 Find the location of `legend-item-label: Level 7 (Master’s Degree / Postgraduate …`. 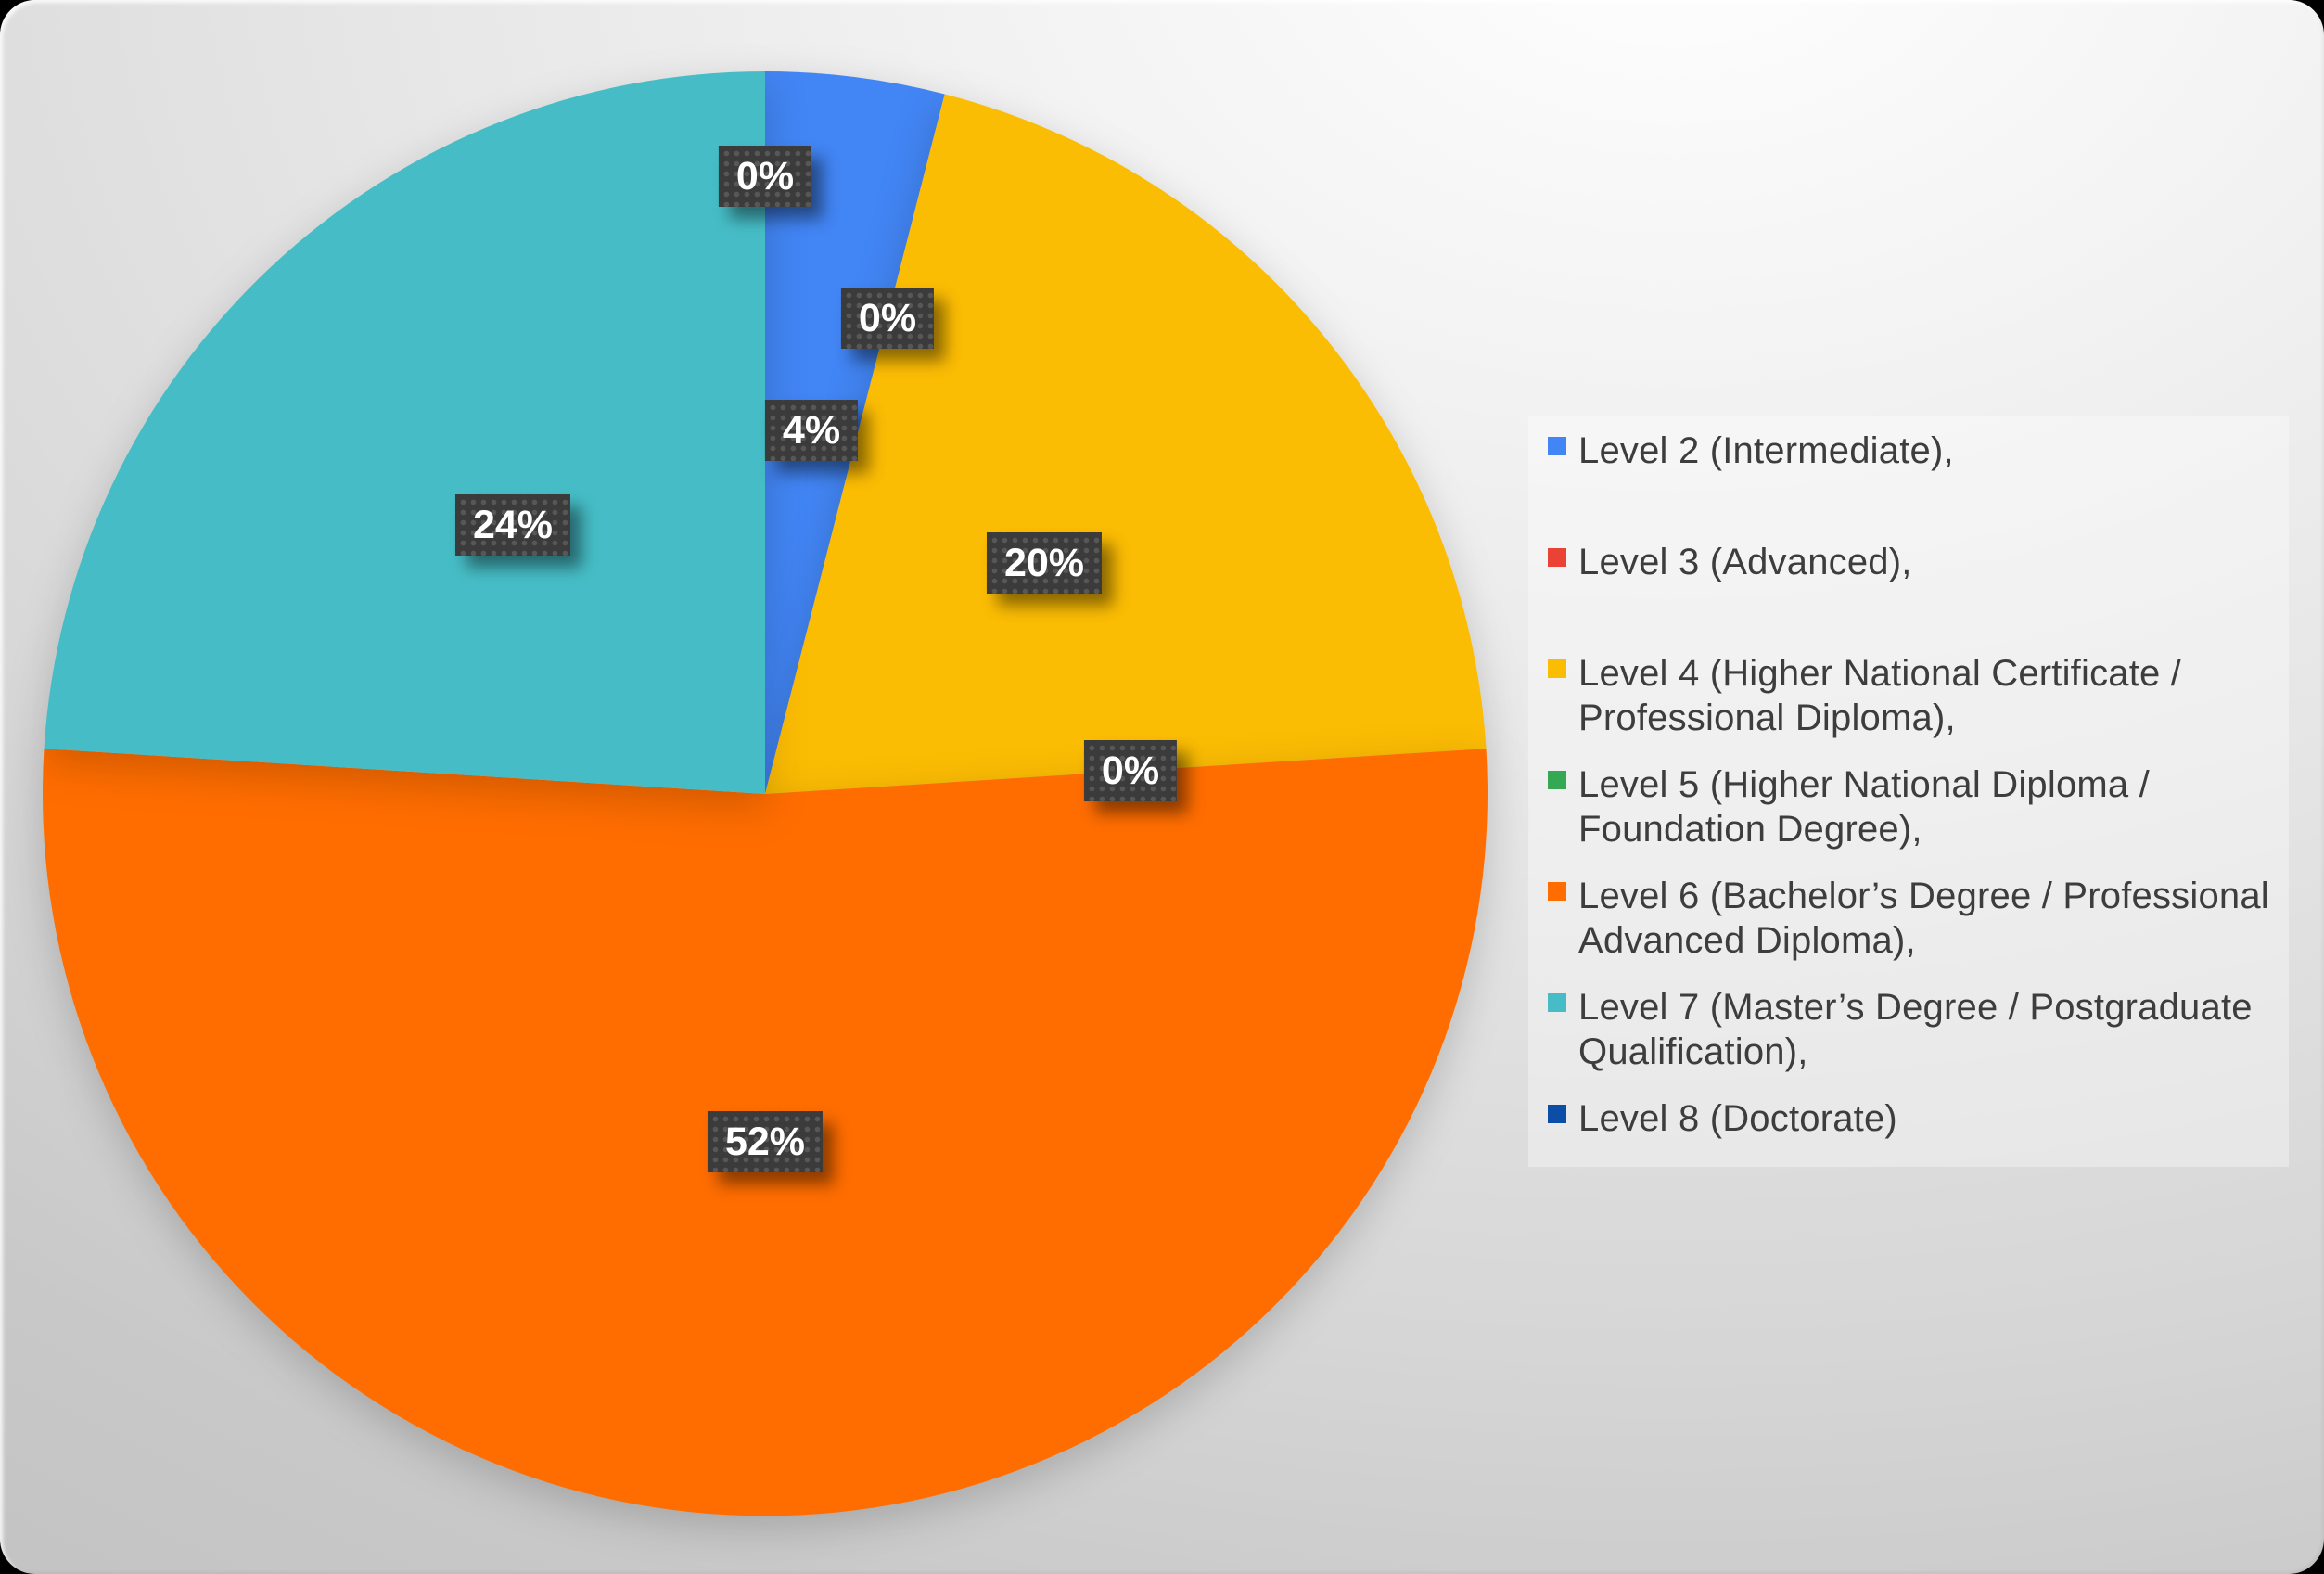

legend-item-label: Level 7 (Master’s Degree / Postgraduate … is located at coordinates (1916, 1029).